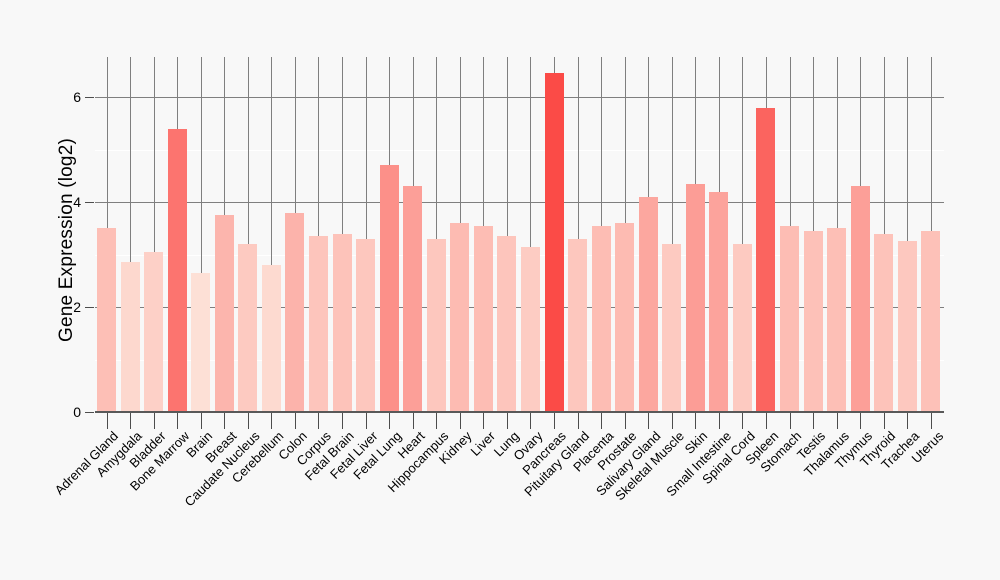 This screenshot has height=580, width=1000. Describe the element at coordinates (77, 97) in the screenshot. I see `y-tick-label: 6` at that location.